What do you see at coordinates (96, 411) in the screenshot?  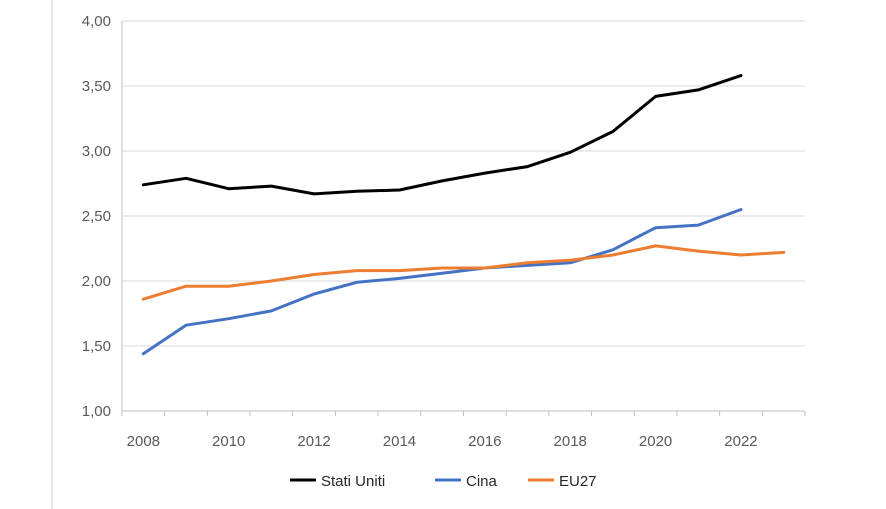 I see `y-tick-label: 1,00` at bounding box center [96, 411].